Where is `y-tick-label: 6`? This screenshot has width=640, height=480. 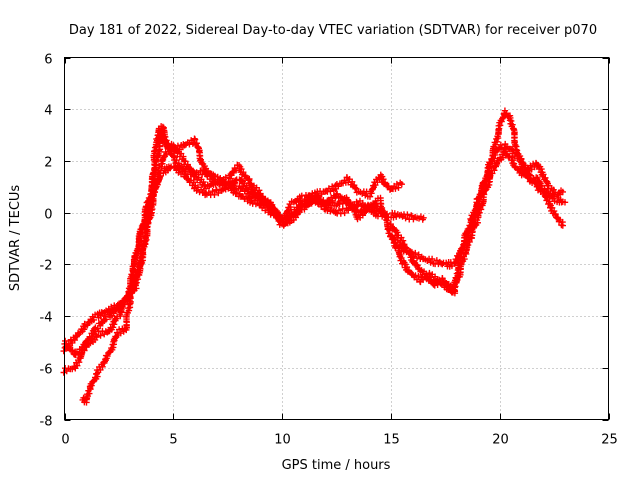
y-tick-label: 6 is located at coordinates (48, 60).